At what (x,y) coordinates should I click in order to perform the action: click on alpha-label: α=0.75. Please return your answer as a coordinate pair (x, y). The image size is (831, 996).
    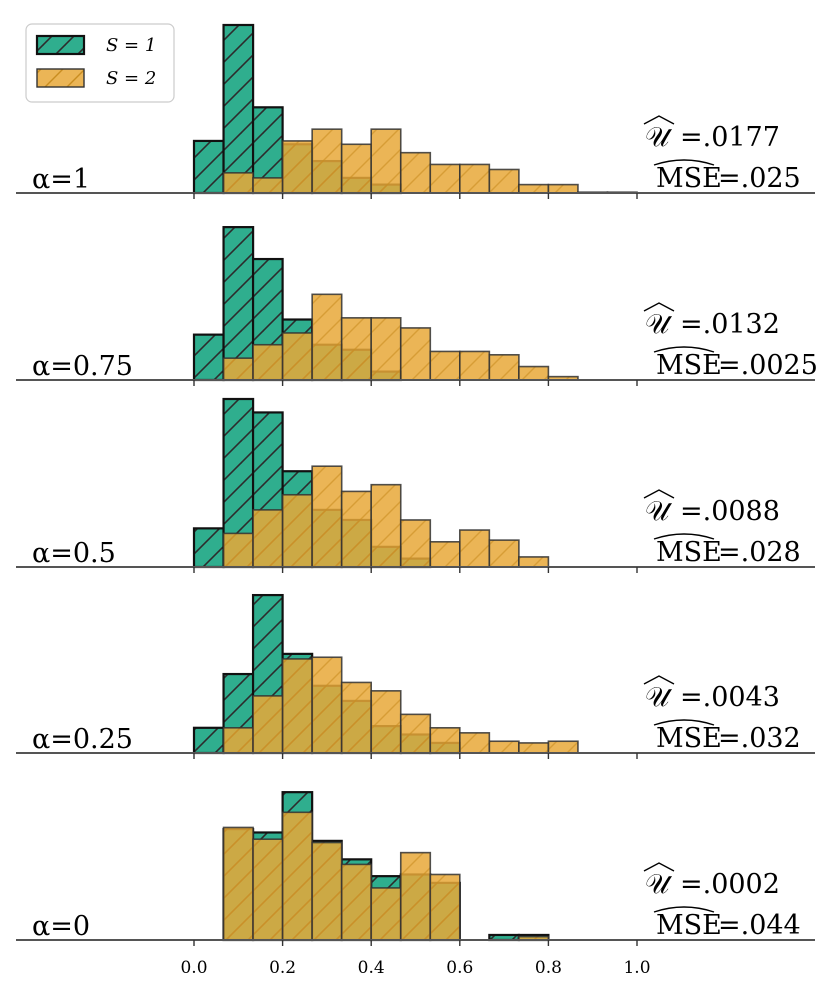
    Looking at the image, I should click on (82, 366).